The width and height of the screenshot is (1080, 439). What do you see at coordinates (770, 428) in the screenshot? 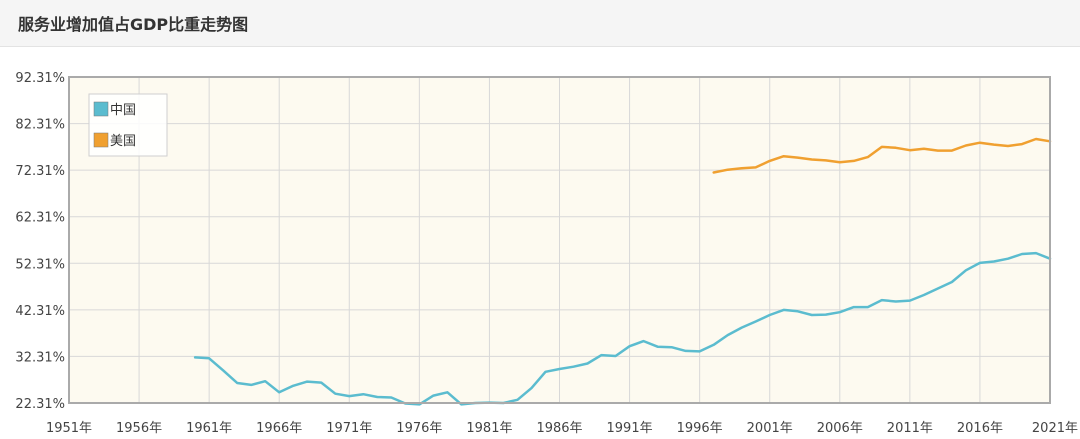
I see `x-tick-label: 2001年` at bounding box center [770, 428].